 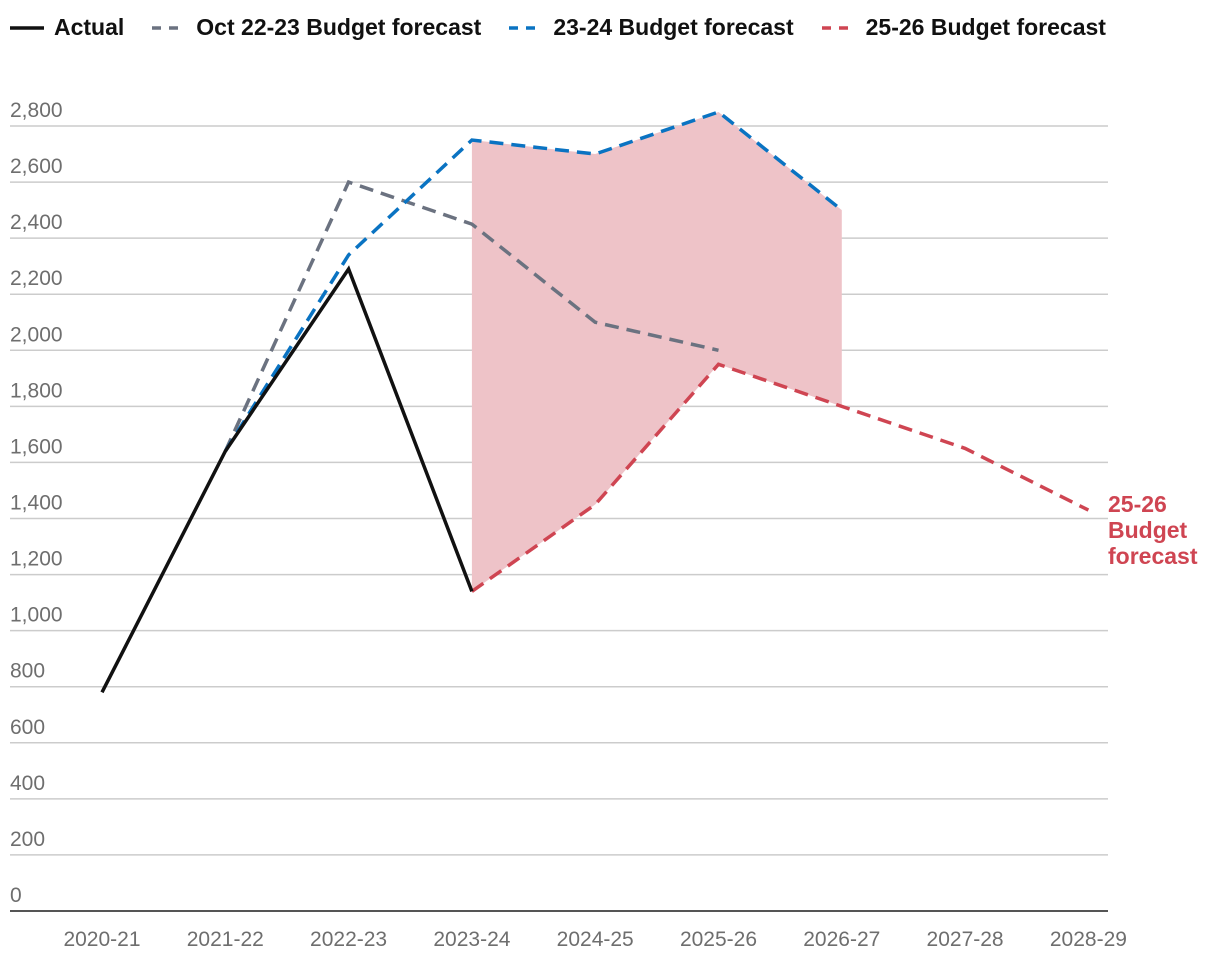 I want to click on legend-item-actual: Actual, so click(x=67, y=27).